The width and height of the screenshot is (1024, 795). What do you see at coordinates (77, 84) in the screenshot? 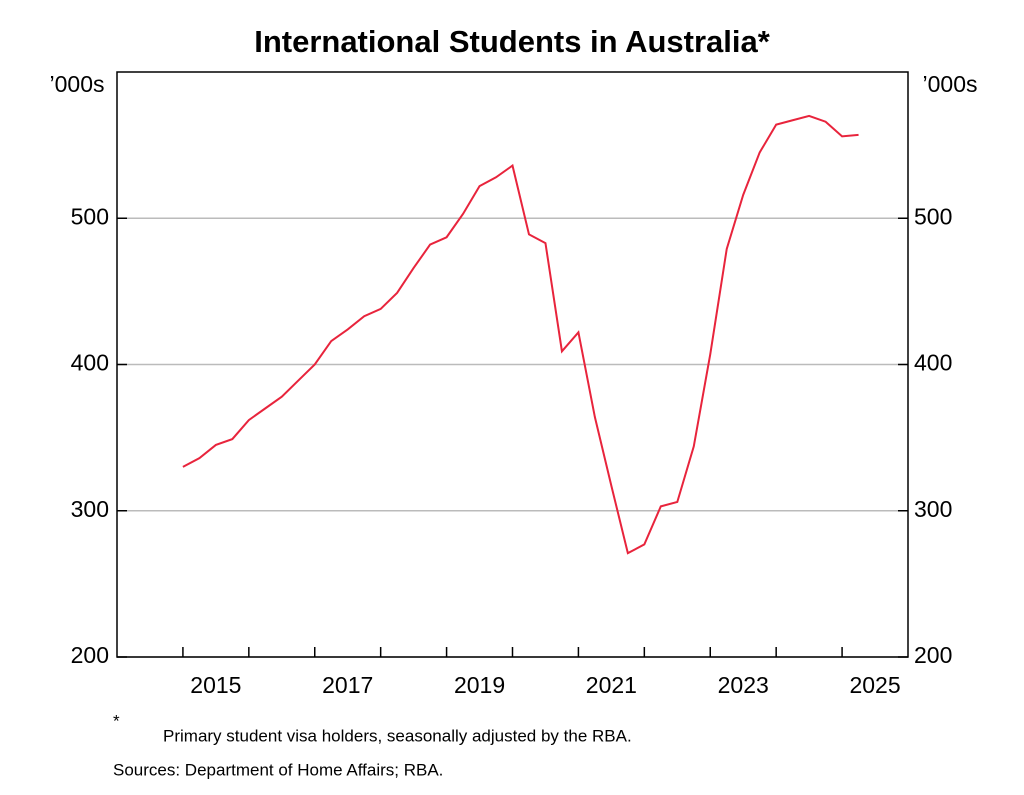
I see `y-unit-label: ’000s` at bounding box center [77, 84].